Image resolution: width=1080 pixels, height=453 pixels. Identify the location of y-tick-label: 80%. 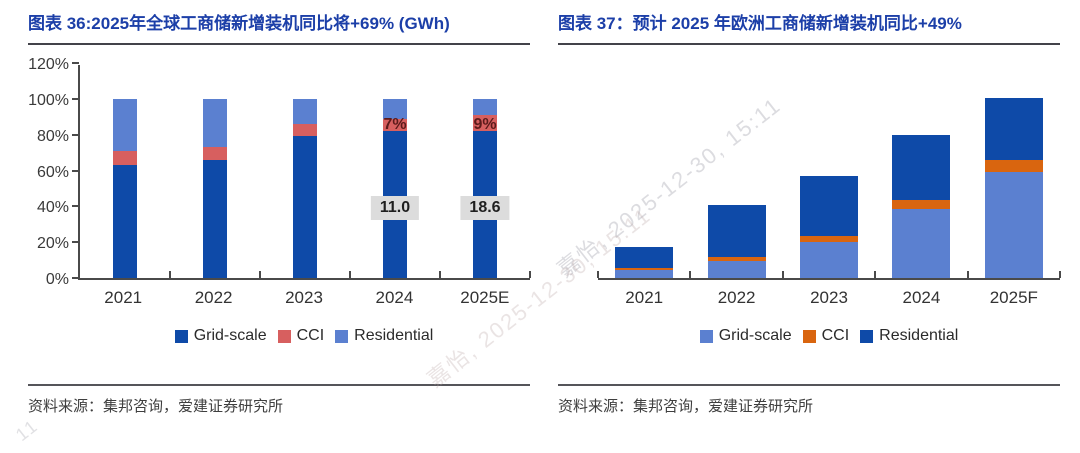
(52, 136).